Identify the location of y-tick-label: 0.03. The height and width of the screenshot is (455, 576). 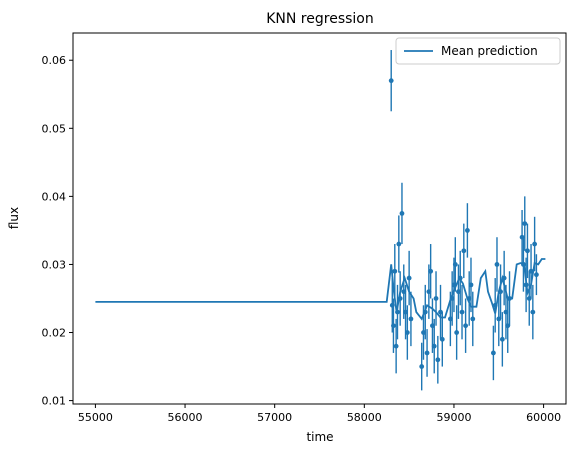
(54, 264).